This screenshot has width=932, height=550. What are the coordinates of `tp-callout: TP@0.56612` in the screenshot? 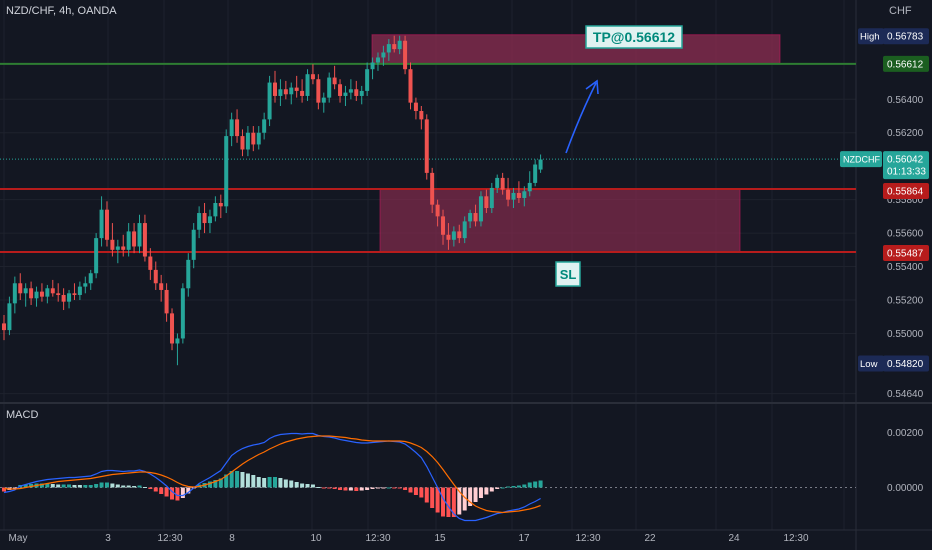 It's located at (634, 37).